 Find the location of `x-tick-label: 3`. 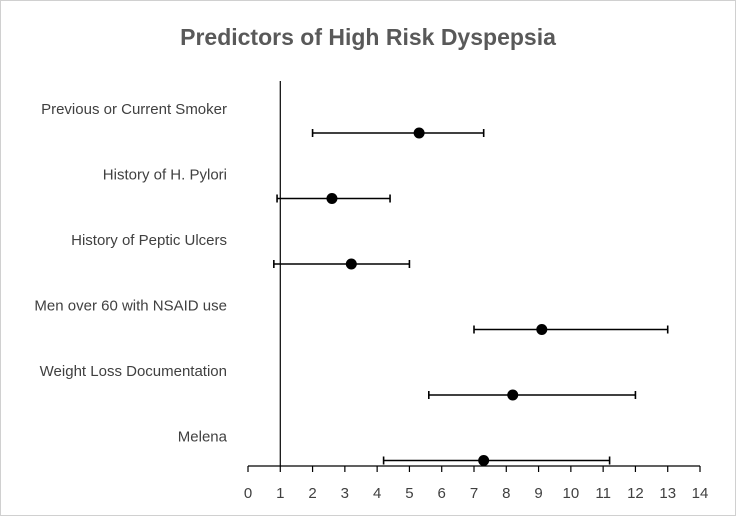

x-tick-label: 3 is located at coordinates (345, 493).